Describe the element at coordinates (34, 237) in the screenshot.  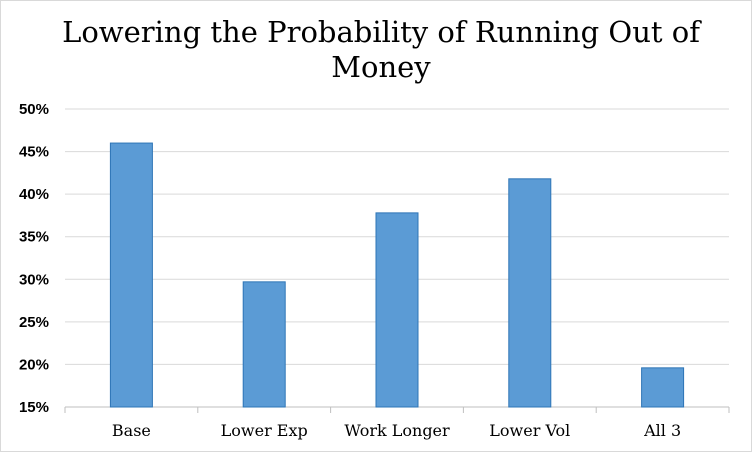
I see `y-tick-label: 35%` at that location.